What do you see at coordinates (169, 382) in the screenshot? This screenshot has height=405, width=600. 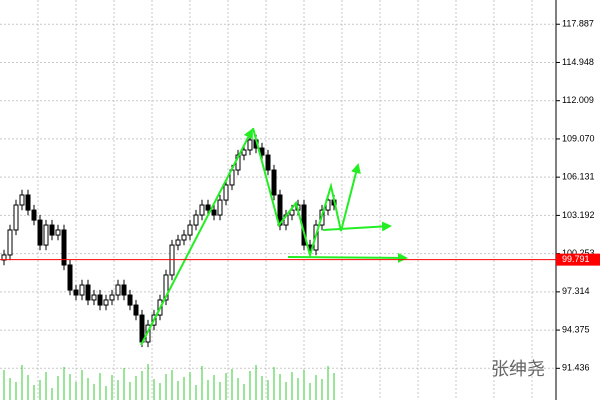 I see `volume` at bounding box center [169, 382].